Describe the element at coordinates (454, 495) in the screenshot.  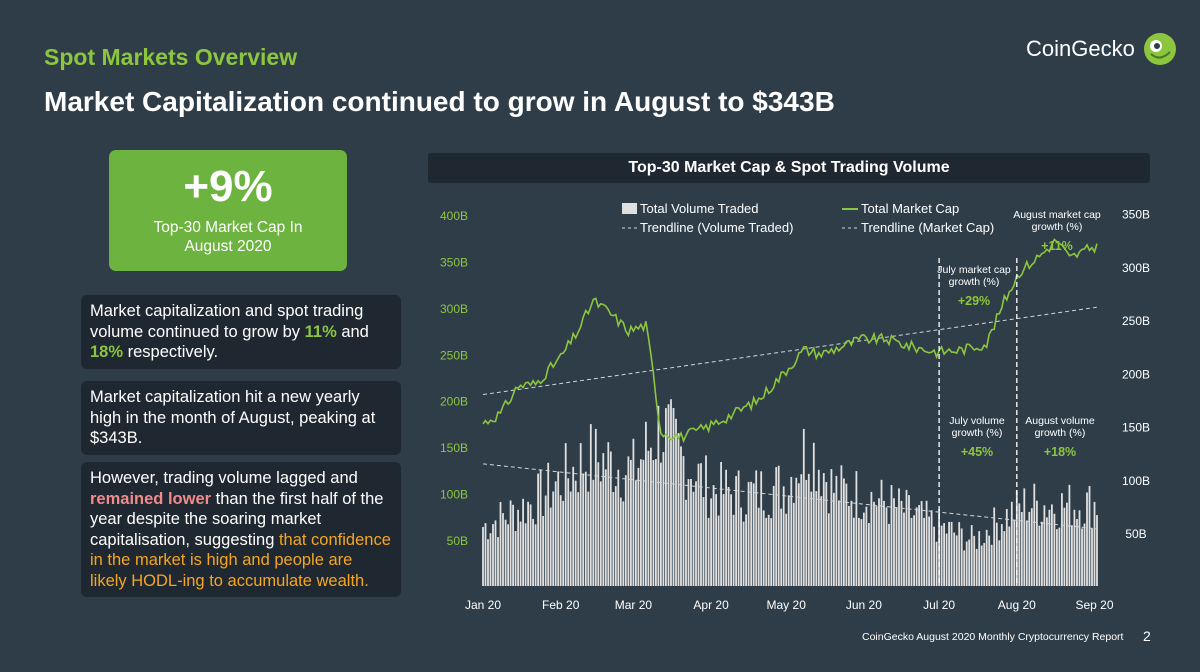
I see `left-axis-tick-label: 100B` at that location.